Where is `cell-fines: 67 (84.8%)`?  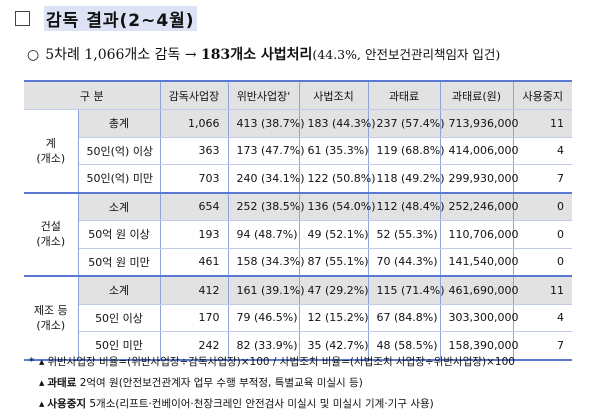 cell-fines: 67 (84.8%) is located at coordinates (404, 318).